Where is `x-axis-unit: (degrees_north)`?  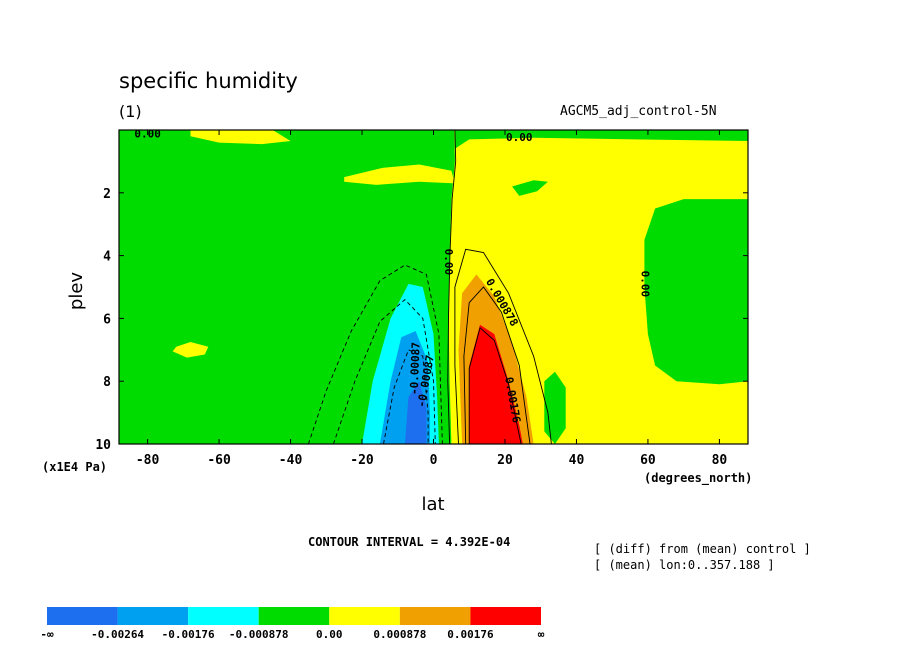 x-axis-unit: (degrees_north) is located at coordinates (698, 478).